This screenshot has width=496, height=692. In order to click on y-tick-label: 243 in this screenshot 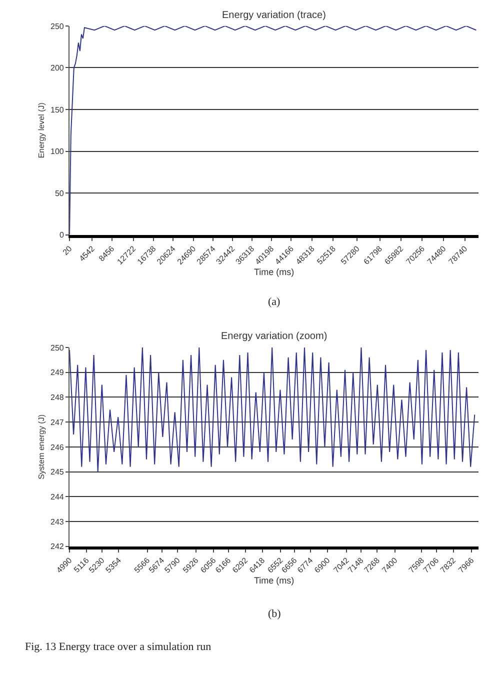, I will do `click(57, 521)`.